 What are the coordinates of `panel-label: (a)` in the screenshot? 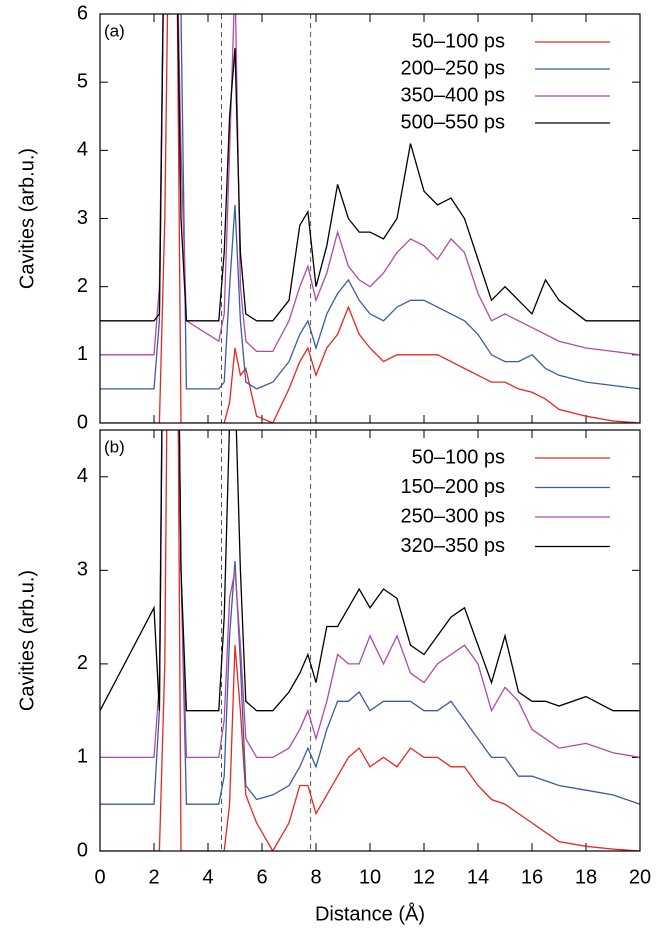 It's located at (114, 30).